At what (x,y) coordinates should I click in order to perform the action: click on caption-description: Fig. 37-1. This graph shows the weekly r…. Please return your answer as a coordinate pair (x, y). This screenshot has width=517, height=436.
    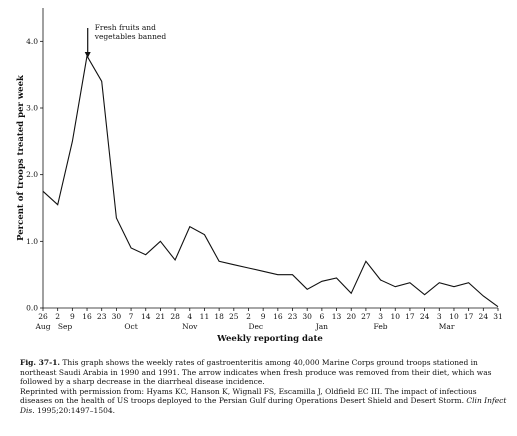
    Looking at the image, I should click on (264, 372).